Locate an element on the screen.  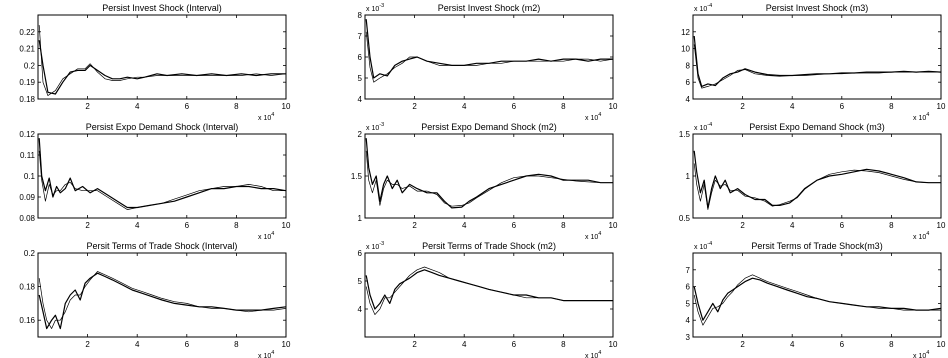
y-axis-multiplier: x 10-3 is located at coordinates (375, 246).